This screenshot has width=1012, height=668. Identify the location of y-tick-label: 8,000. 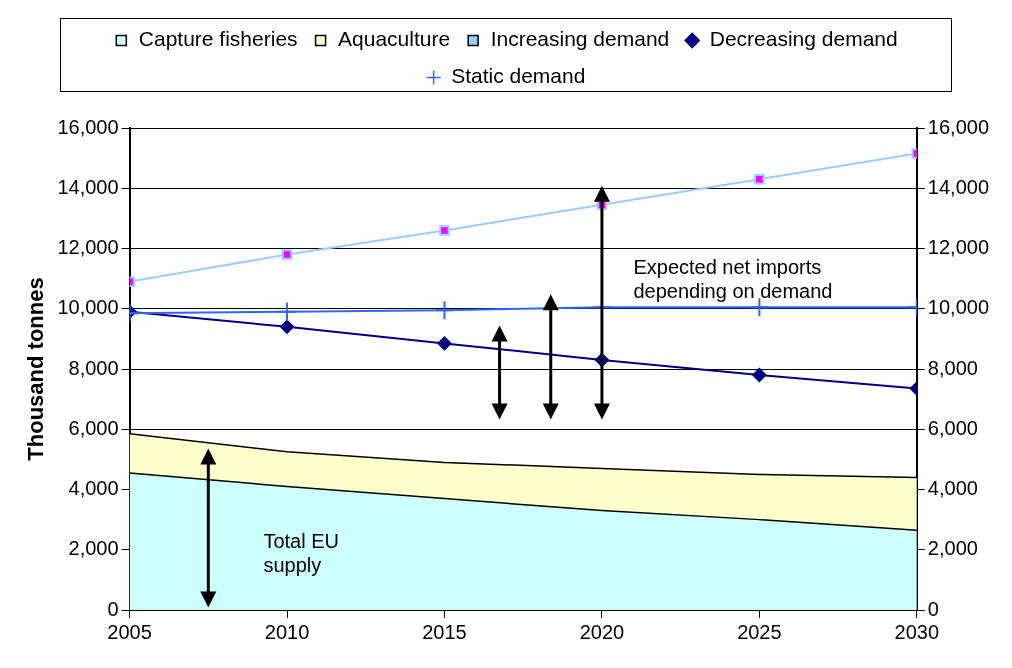
(93, 367).